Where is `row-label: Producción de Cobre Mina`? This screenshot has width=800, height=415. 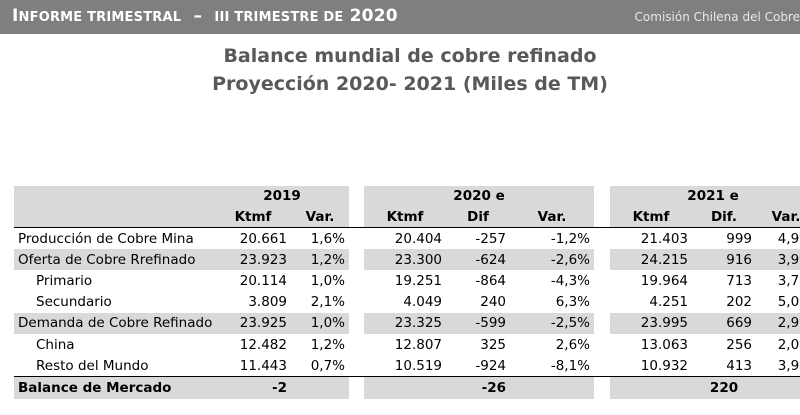
row-label: Producción de Cobre Mina is located at coordinates (106, 238).